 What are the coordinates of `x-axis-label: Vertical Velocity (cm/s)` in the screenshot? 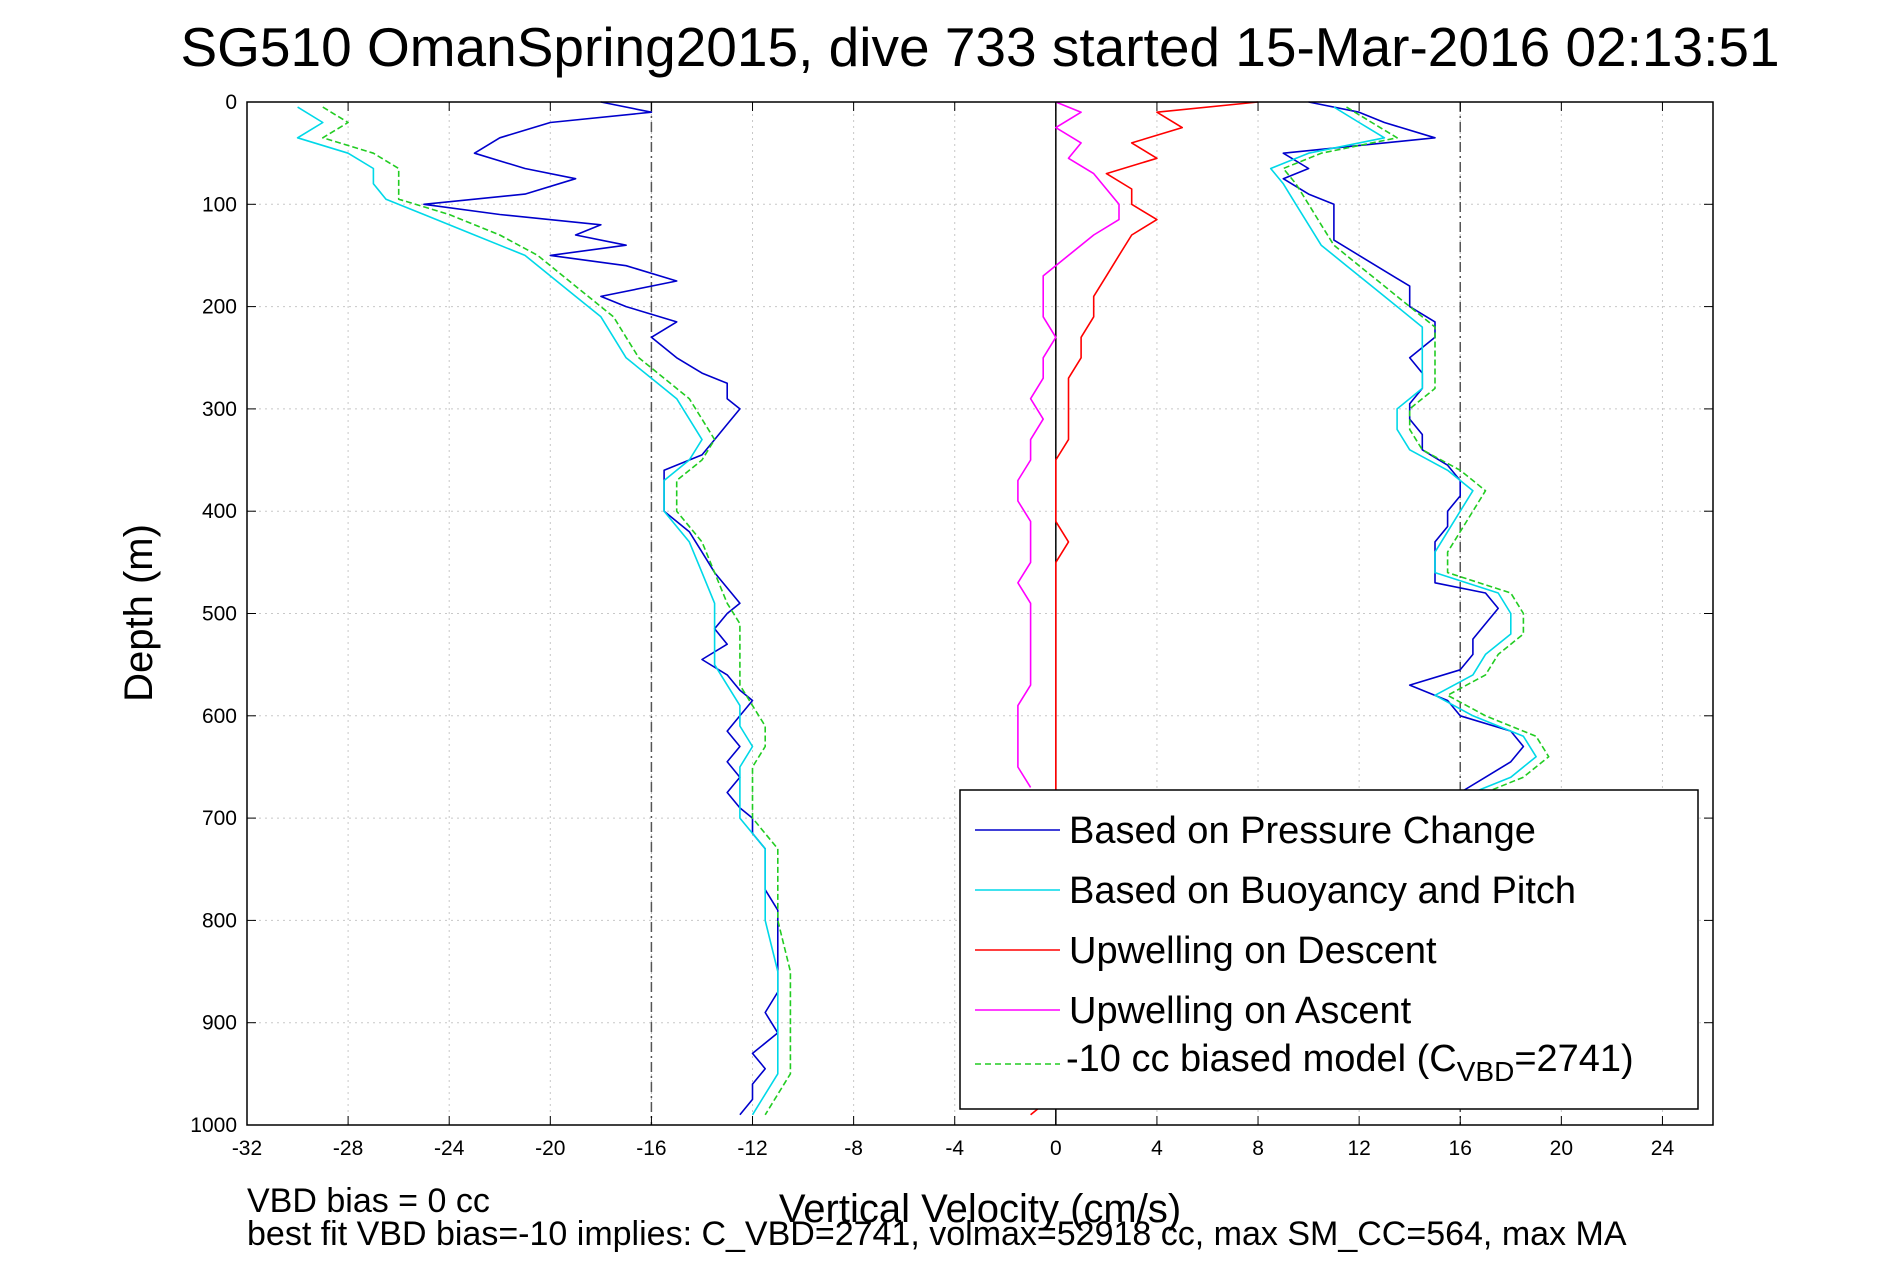 It's located at (980, 1209).